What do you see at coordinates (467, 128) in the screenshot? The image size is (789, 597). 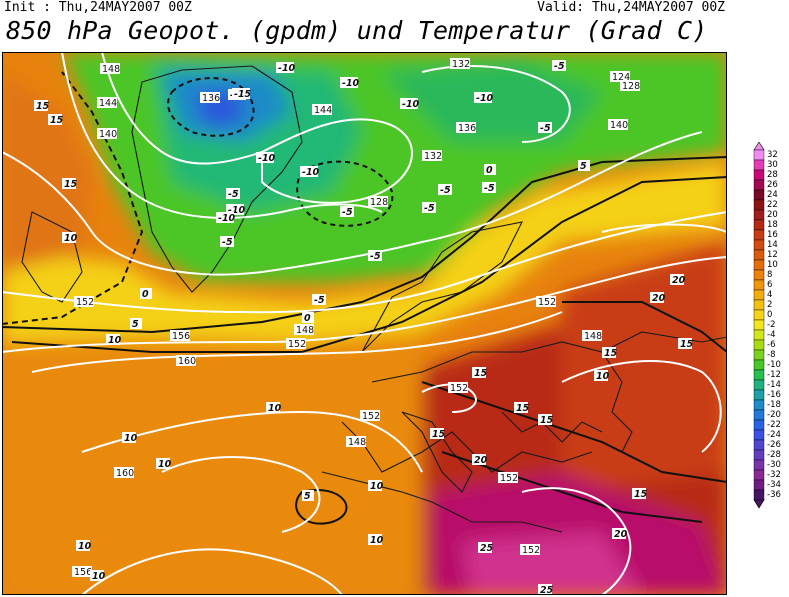 I see `svg-text: 136` at bounding box center [467, 128].